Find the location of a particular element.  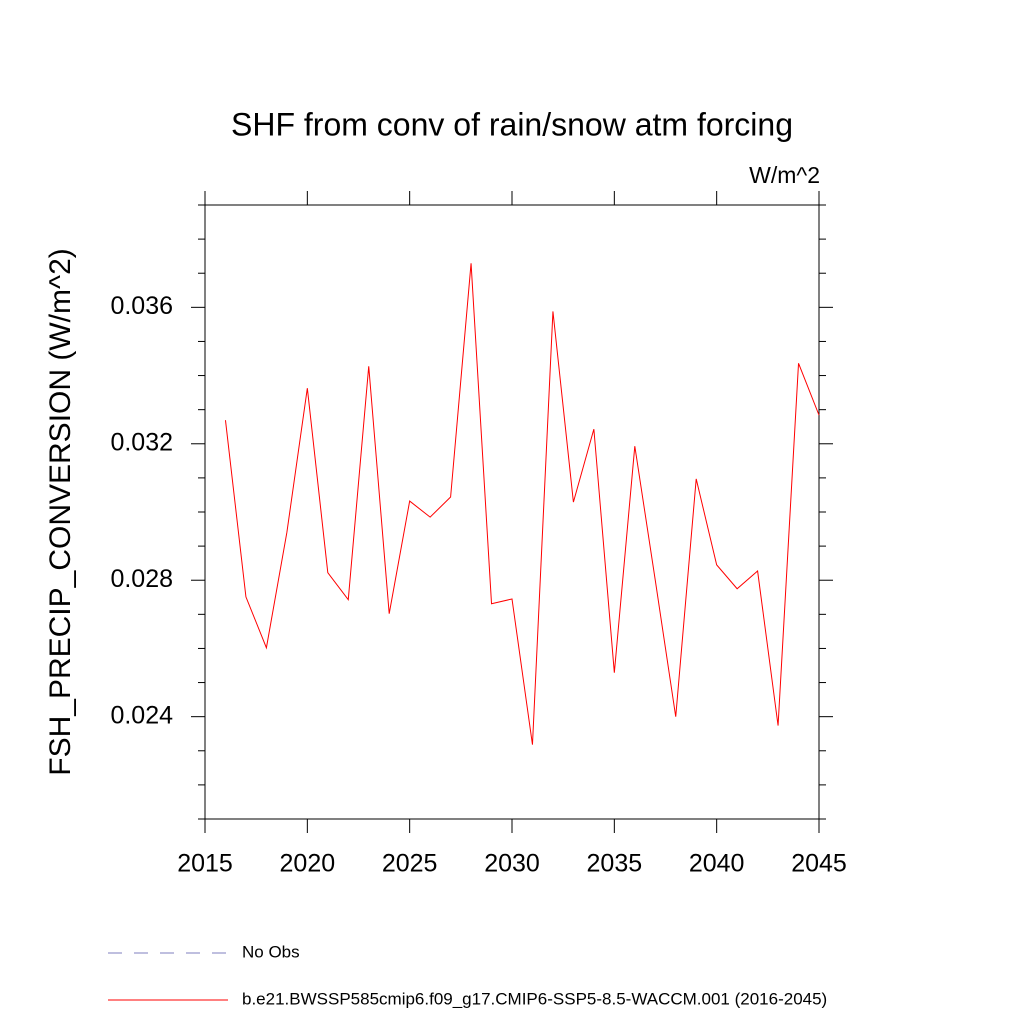

y-axis-label: FSH_PRECIP_CONVERSION (W/m^2) is located at coordinates (60, 511).